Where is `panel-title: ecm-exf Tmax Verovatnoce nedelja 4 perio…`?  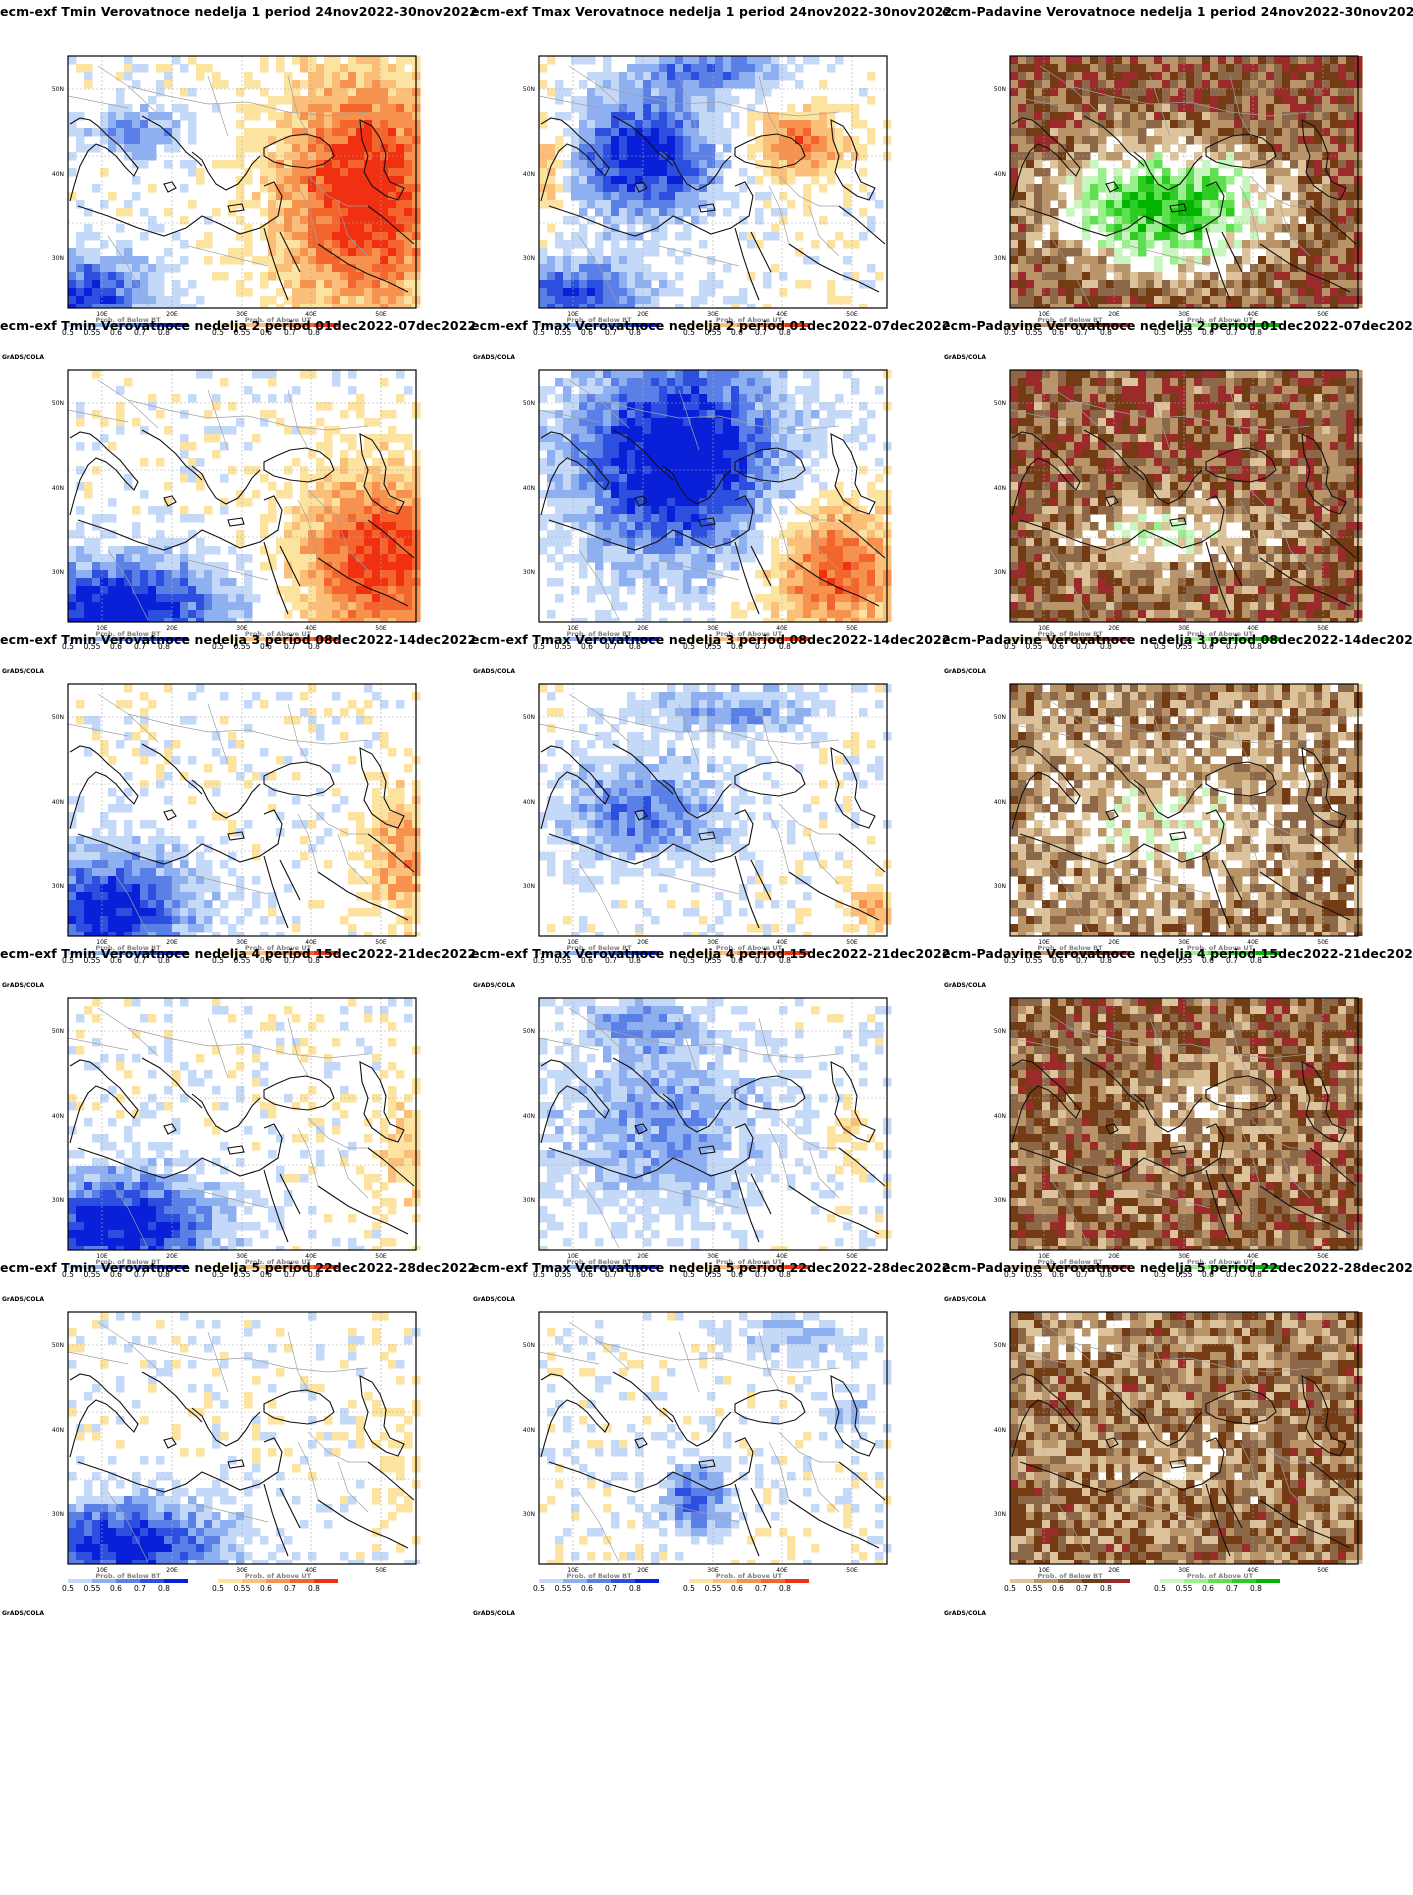
panel-title: ecm-exf Tmax Verovatnoce nedelja 4 perio… is located at coordinates (711, 953).